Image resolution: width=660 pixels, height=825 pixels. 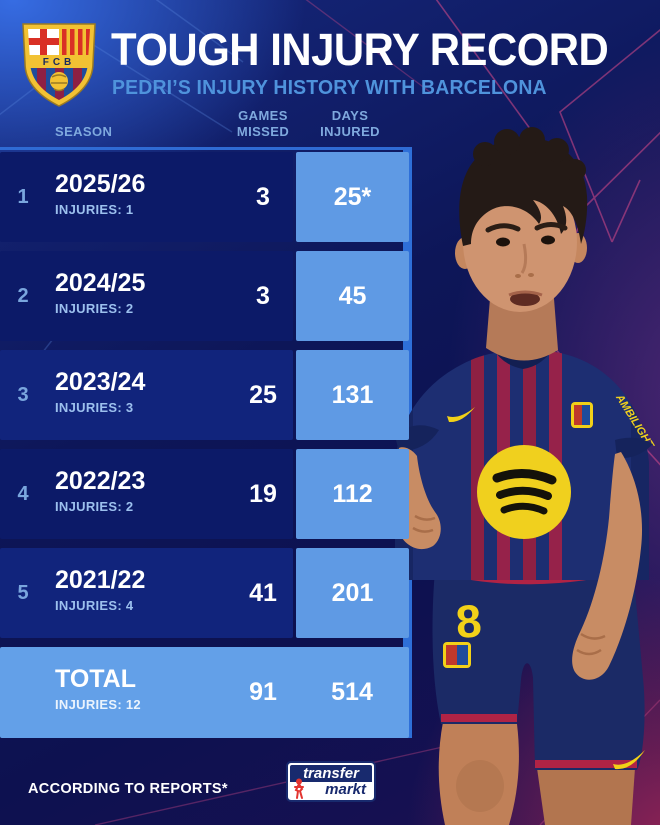 I want to click on total-days-injured: 514, so click(x=352, y=692).